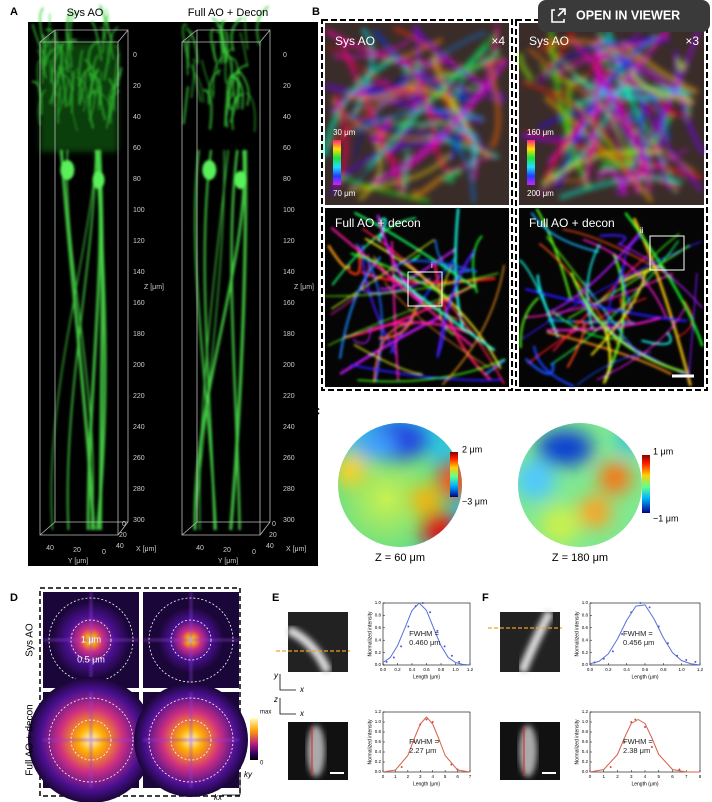 The width and height of the screenshot is (712, 802). What do you see at coordinates (419, 694) in the screenshot?
I see `profile-images` at bounding box center [419, 694].